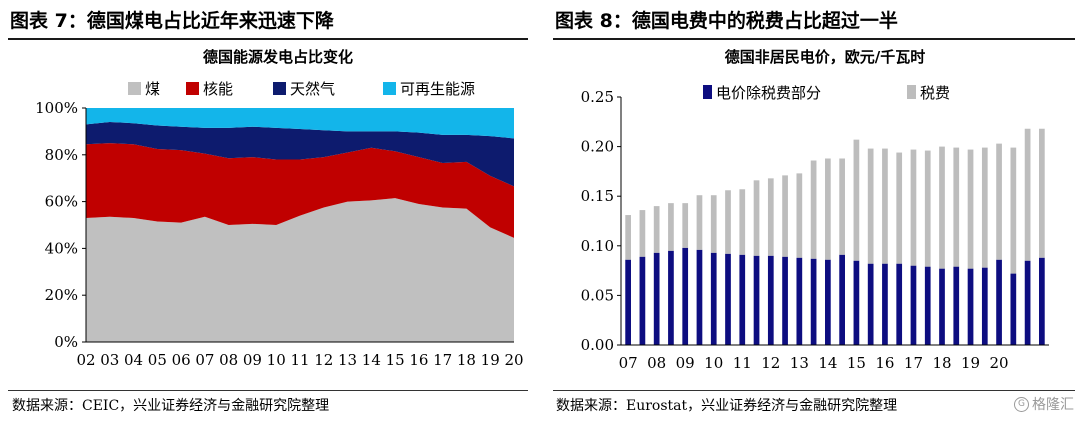  I want to click on left-x-tick-label: 09, so click(252, 360).